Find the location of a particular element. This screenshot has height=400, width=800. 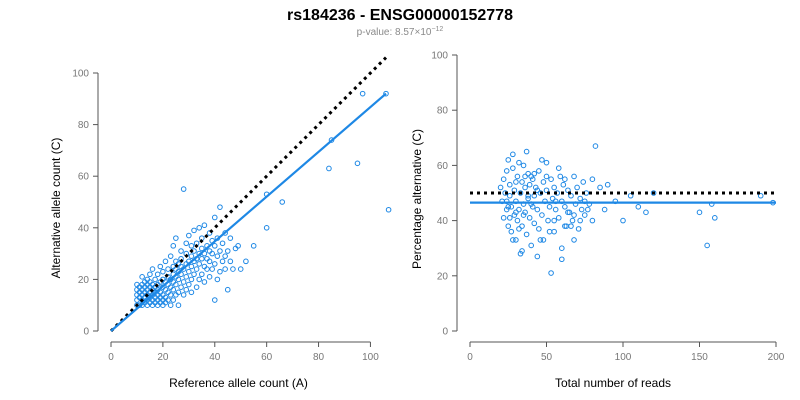

right-x-tick-label: 200 is located at coordinates (776, 357).